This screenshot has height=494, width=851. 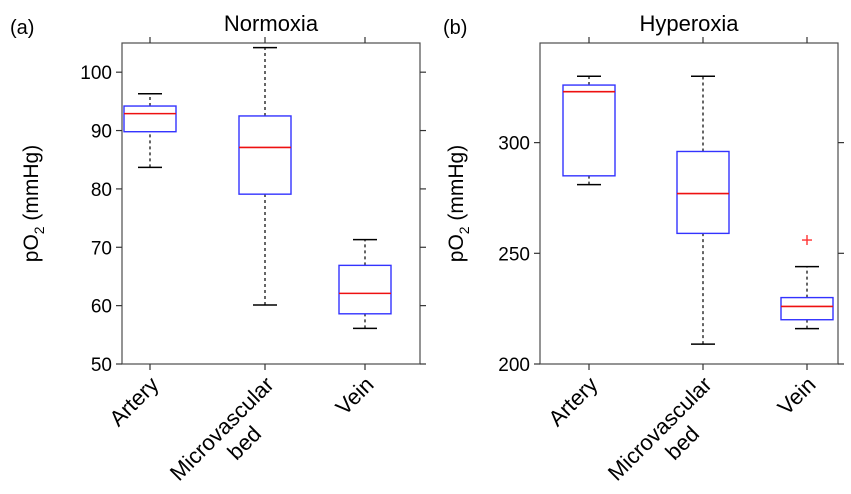 I want to click on y-tick-label: 200, so click(x=514, y=365).